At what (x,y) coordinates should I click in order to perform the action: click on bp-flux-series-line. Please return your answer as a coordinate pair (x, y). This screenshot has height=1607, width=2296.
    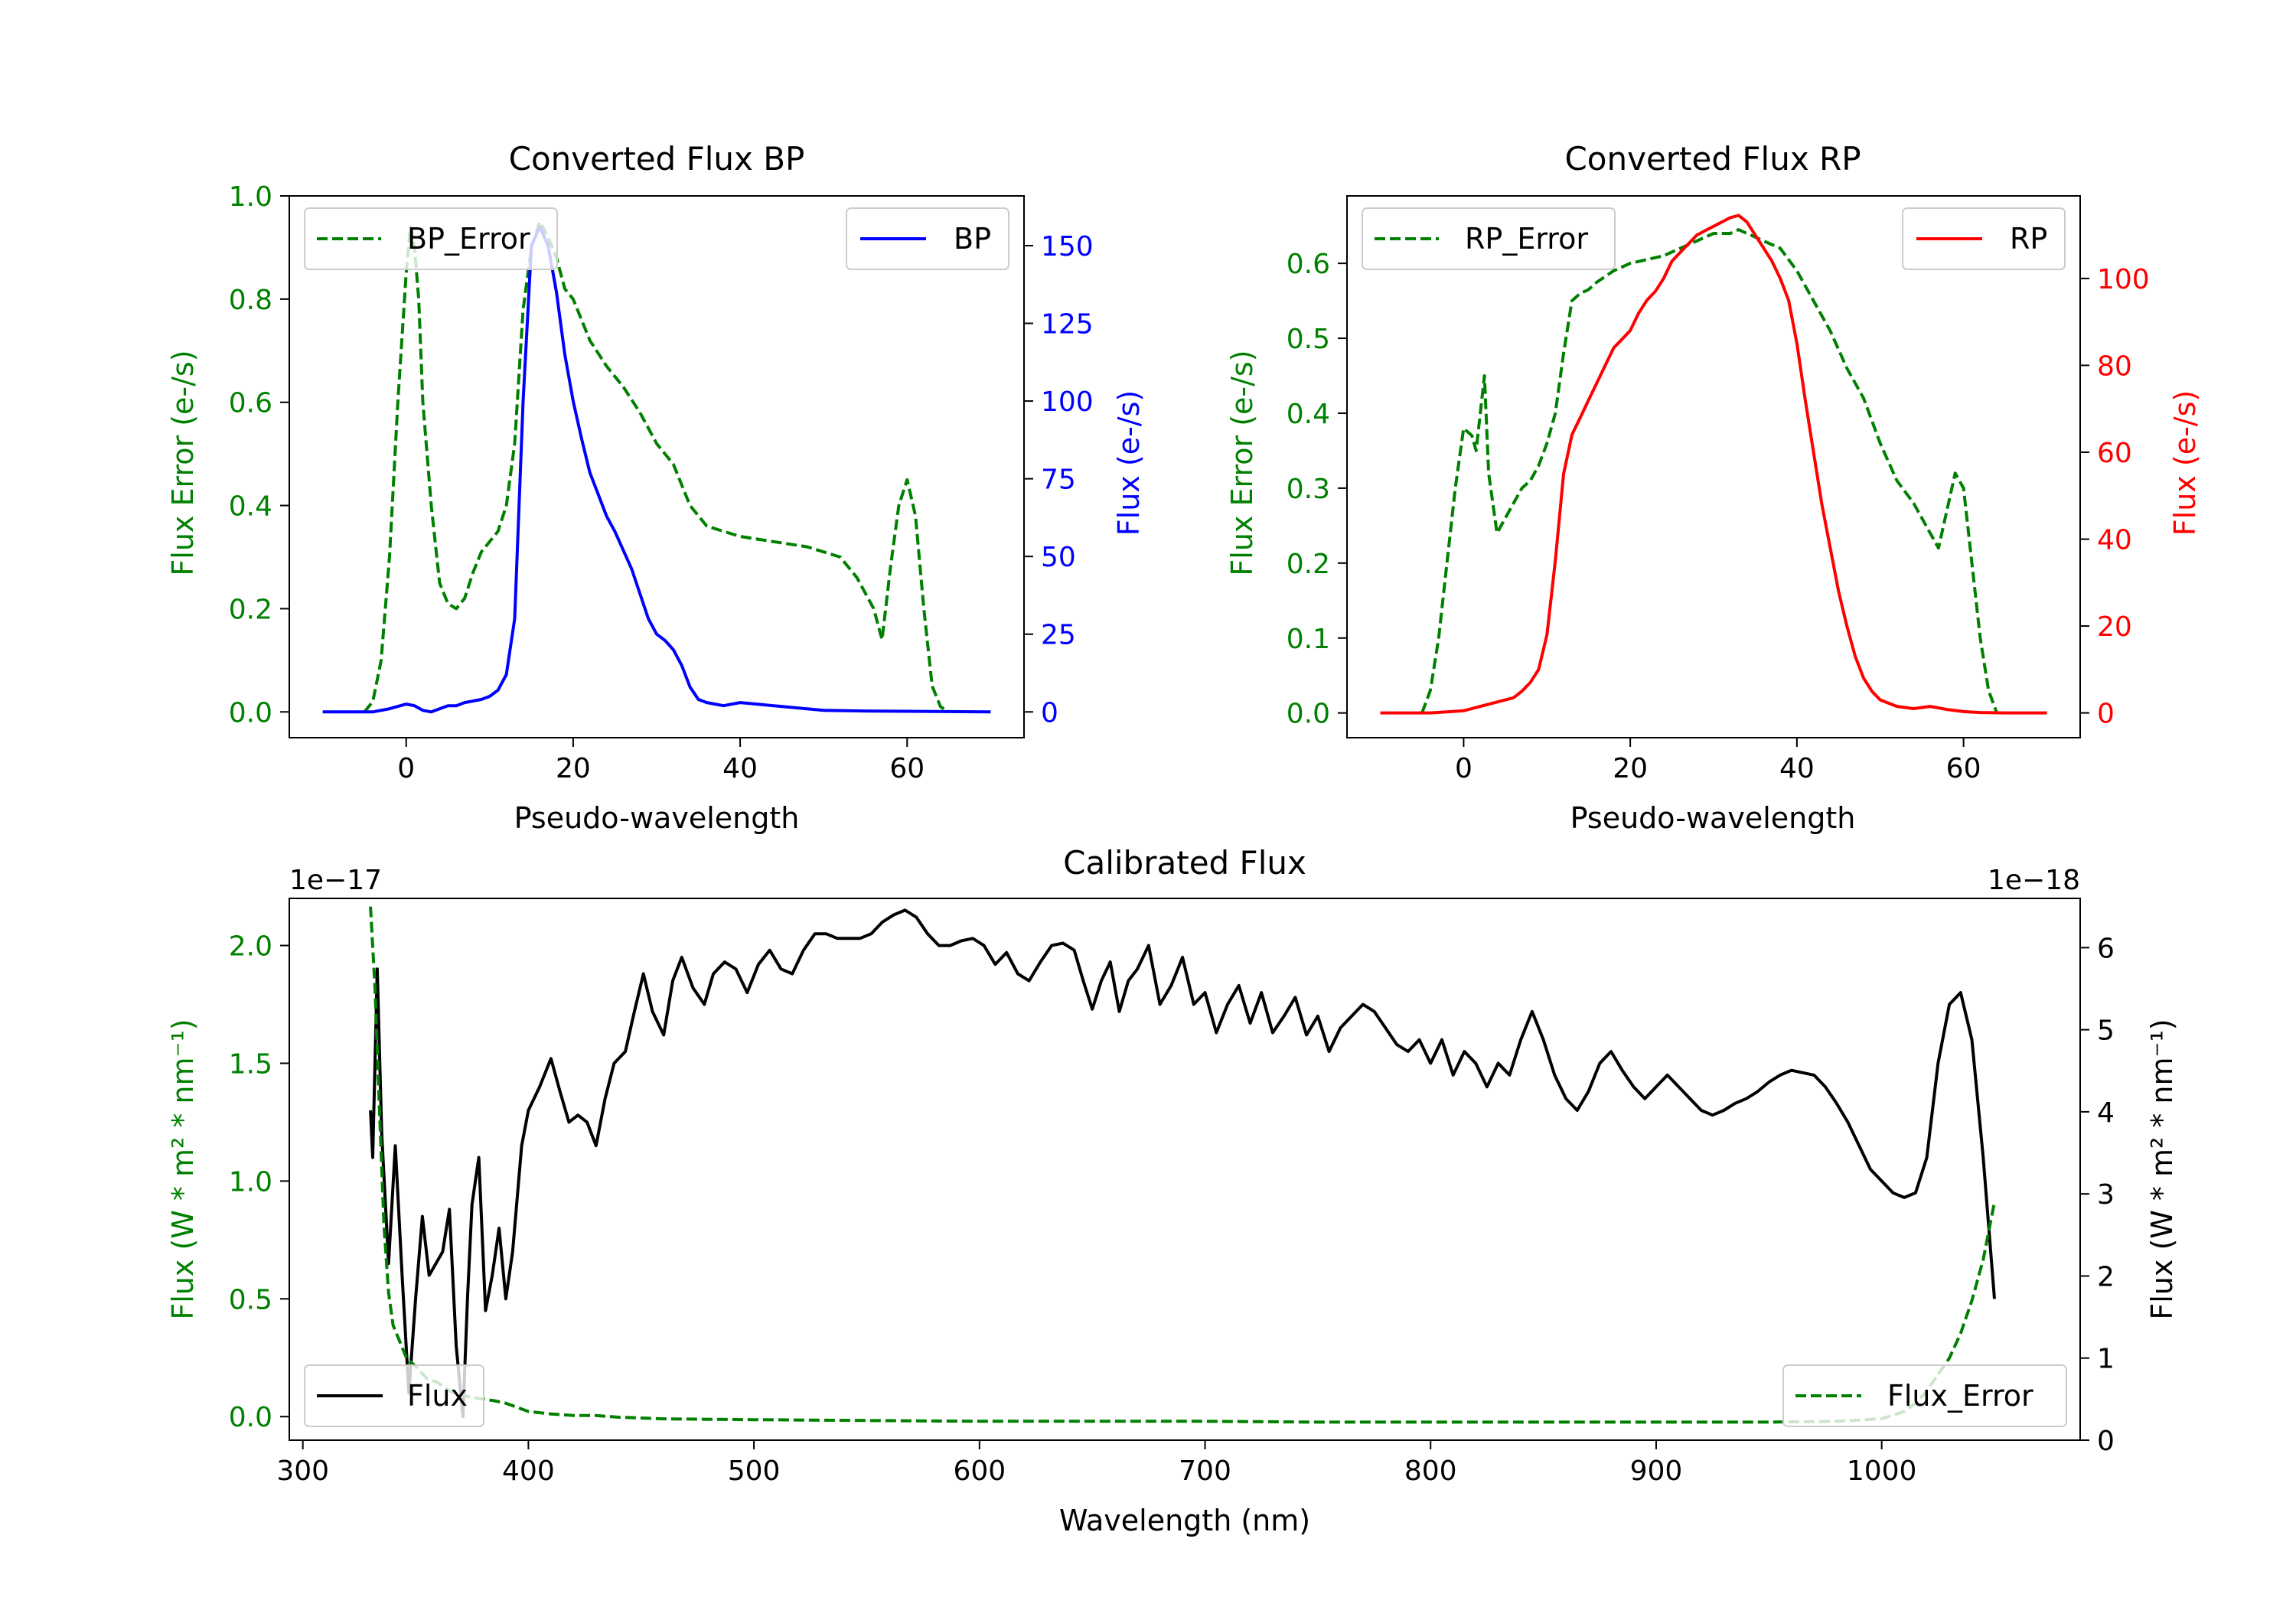
    Looking at the image, I should click on (656, 469).